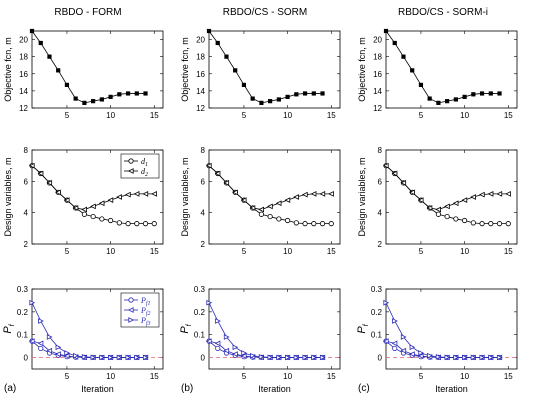 Image resolution: width=550 pixels, height=403 pixels. I want to click on column-title-3: RBDO/CS - SORM-i, so click(443, 12).